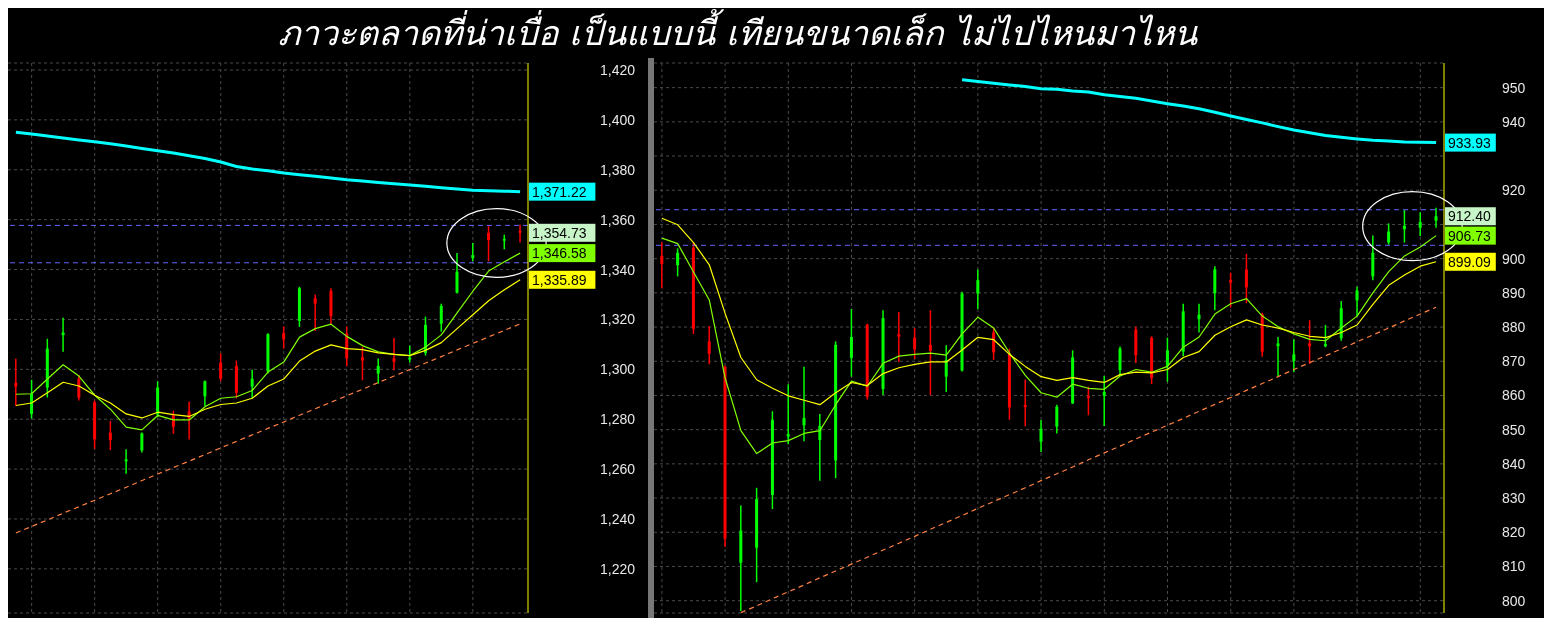 The image size is (1553, 622). I want to click on y-tick-label: 840, so click(1514, 463).